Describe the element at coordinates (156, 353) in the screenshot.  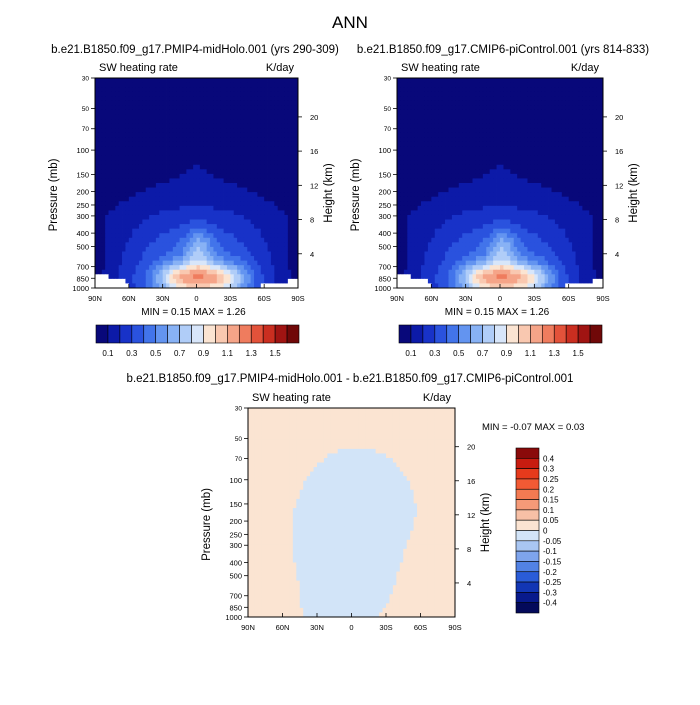
I see `colorbar-label: 0.5` at that location.